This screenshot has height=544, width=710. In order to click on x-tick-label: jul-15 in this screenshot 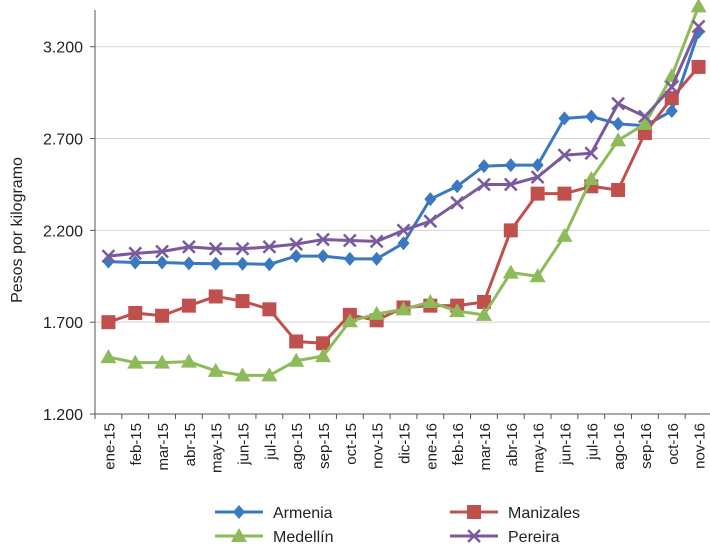, I will do `click(270, 442)`.